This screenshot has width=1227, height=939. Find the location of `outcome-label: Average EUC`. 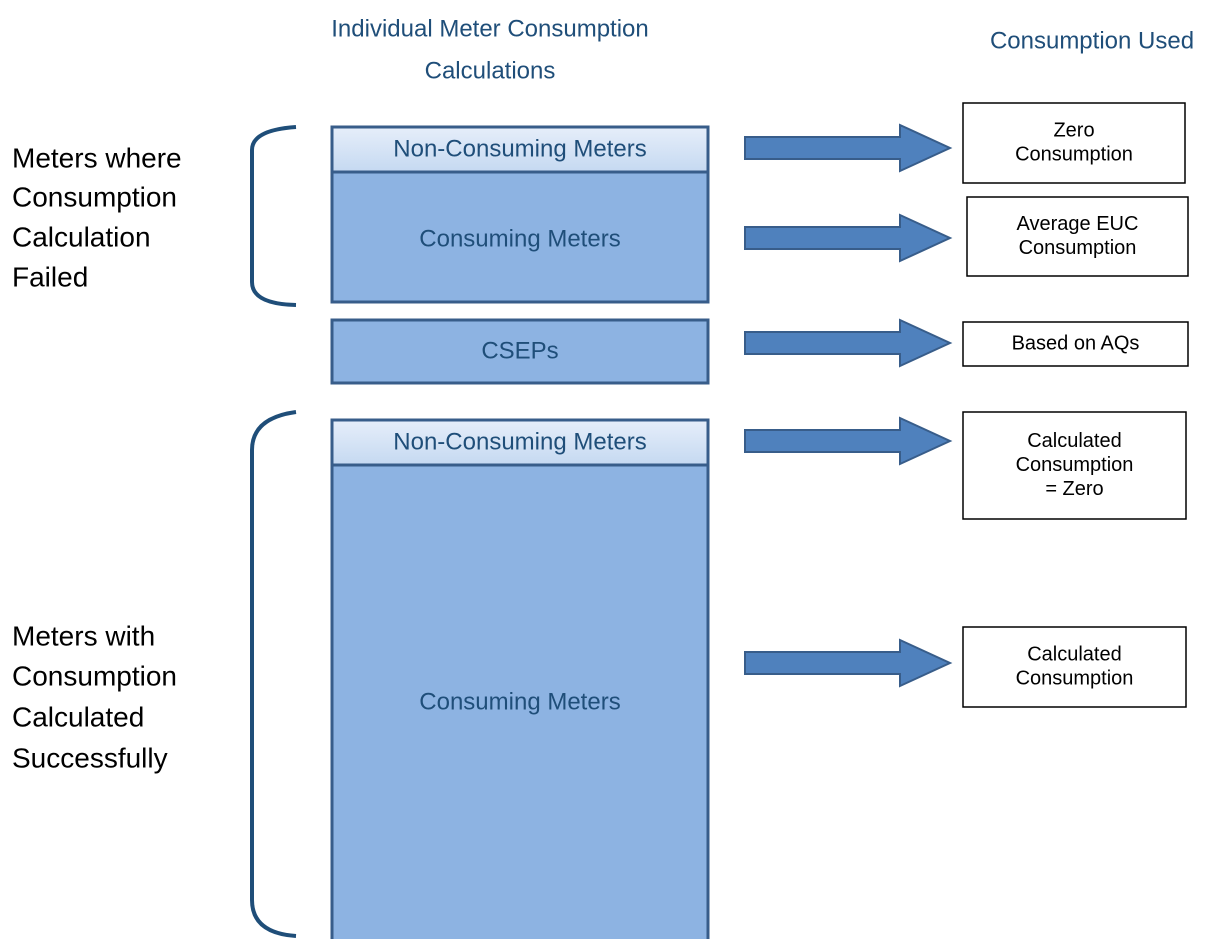

outcome-label: Average EUC is located at coordinates (1078, 224).